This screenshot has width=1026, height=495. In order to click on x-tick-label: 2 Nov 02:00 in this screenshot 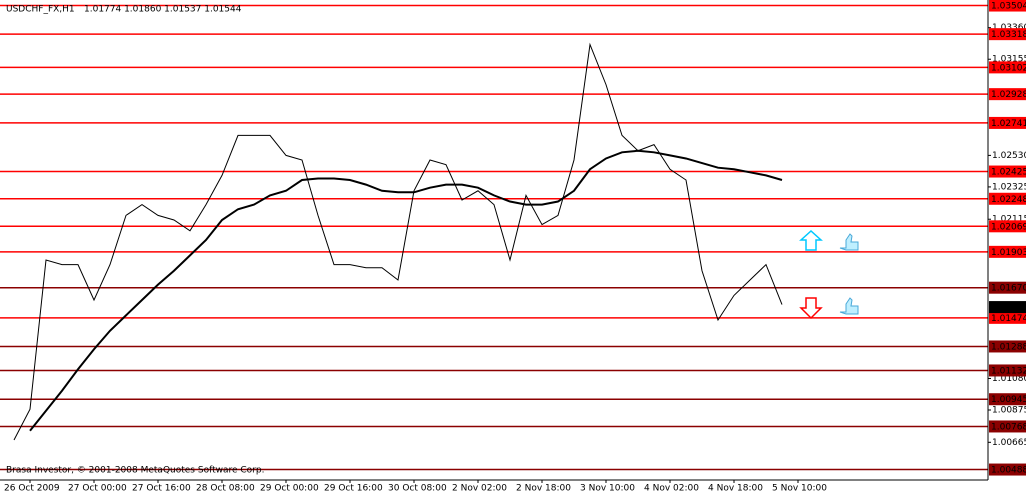, I will do `click(479, 489)`.